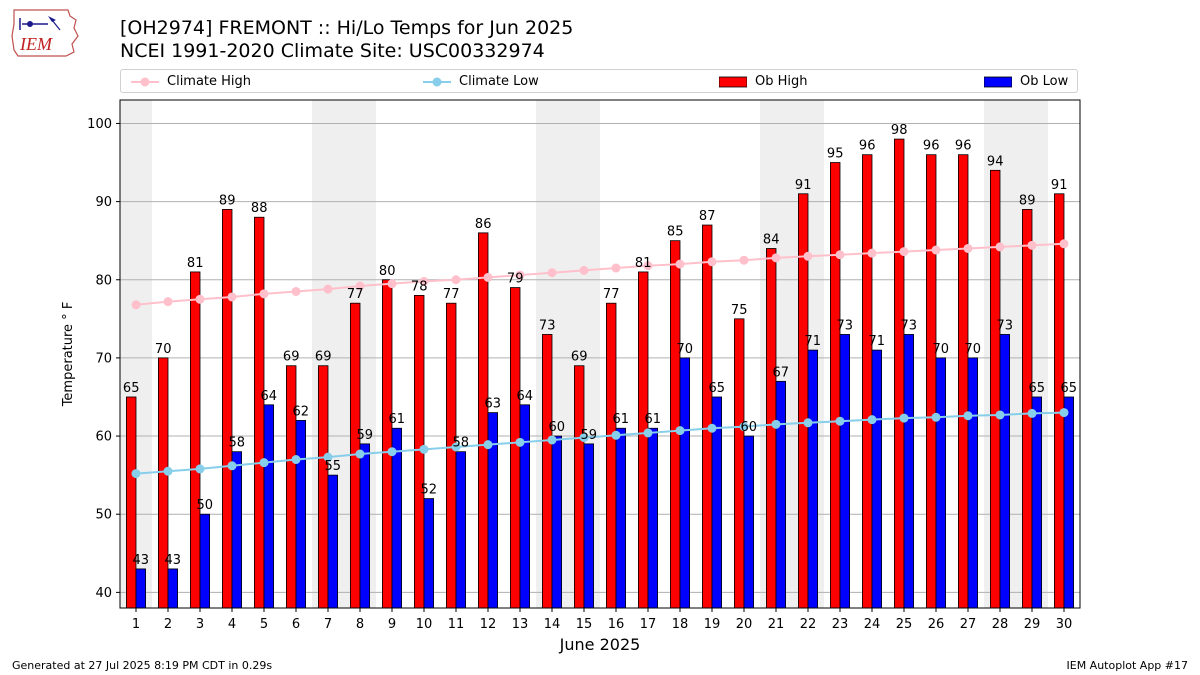 The width and height of the screenshot is (1200, 675). What do you see at coordinates (173, 560) in the screenshot?
I see `ob-low-label-2: 43` at bounding box center [173, 560].